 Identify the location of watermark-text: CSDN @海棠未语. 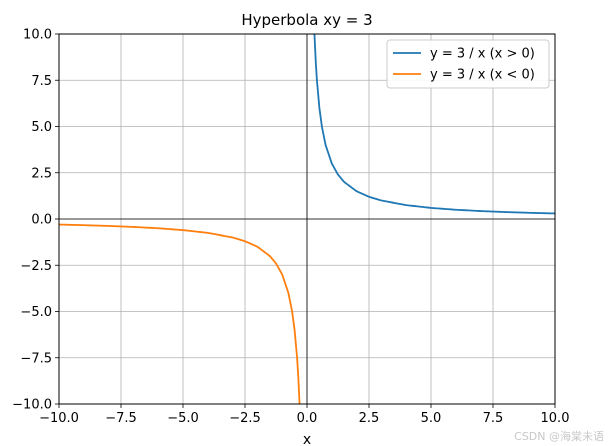
(559, 436).